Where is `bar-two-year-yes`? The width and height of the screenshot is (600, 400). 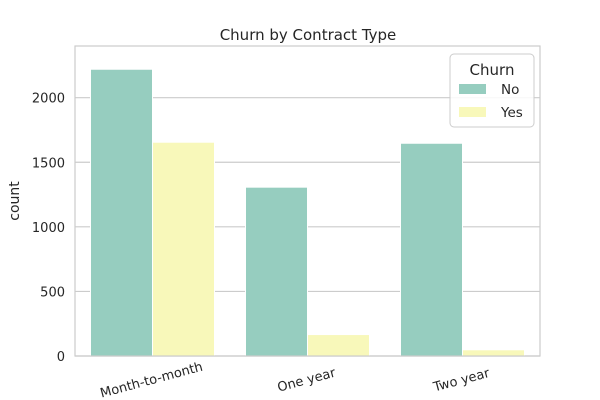
bar-two-year-yes is located at coordinates (493, 353).